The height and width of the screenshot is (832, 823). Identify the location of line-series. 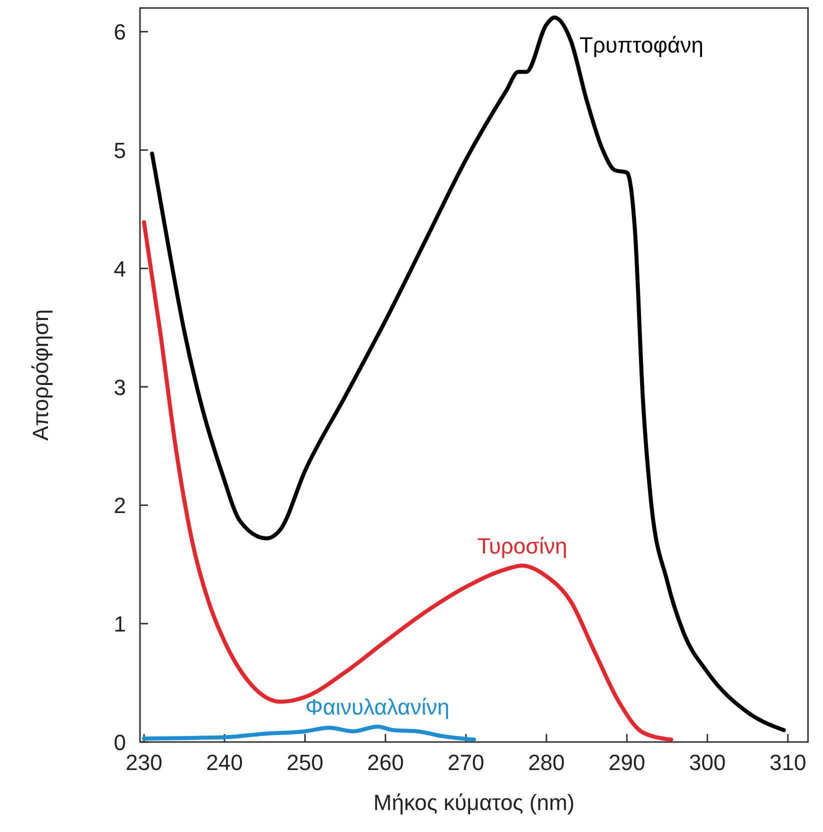
(309, 733).